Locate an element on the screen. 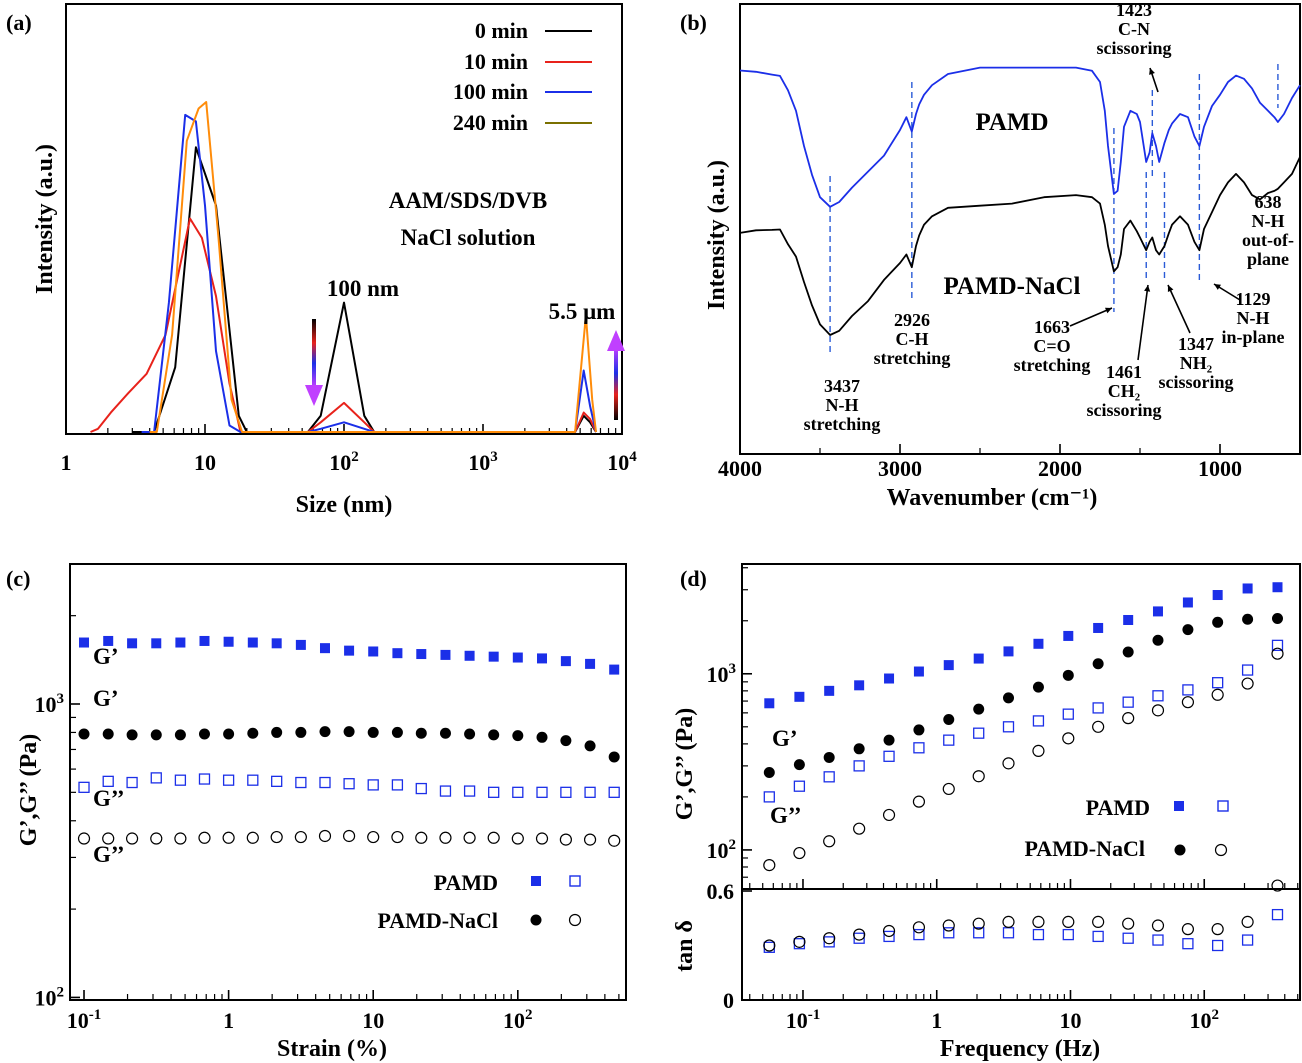  panel-b-x-ticks: 4000 3000 2000 1000 is located at coordinates (1009, 462).